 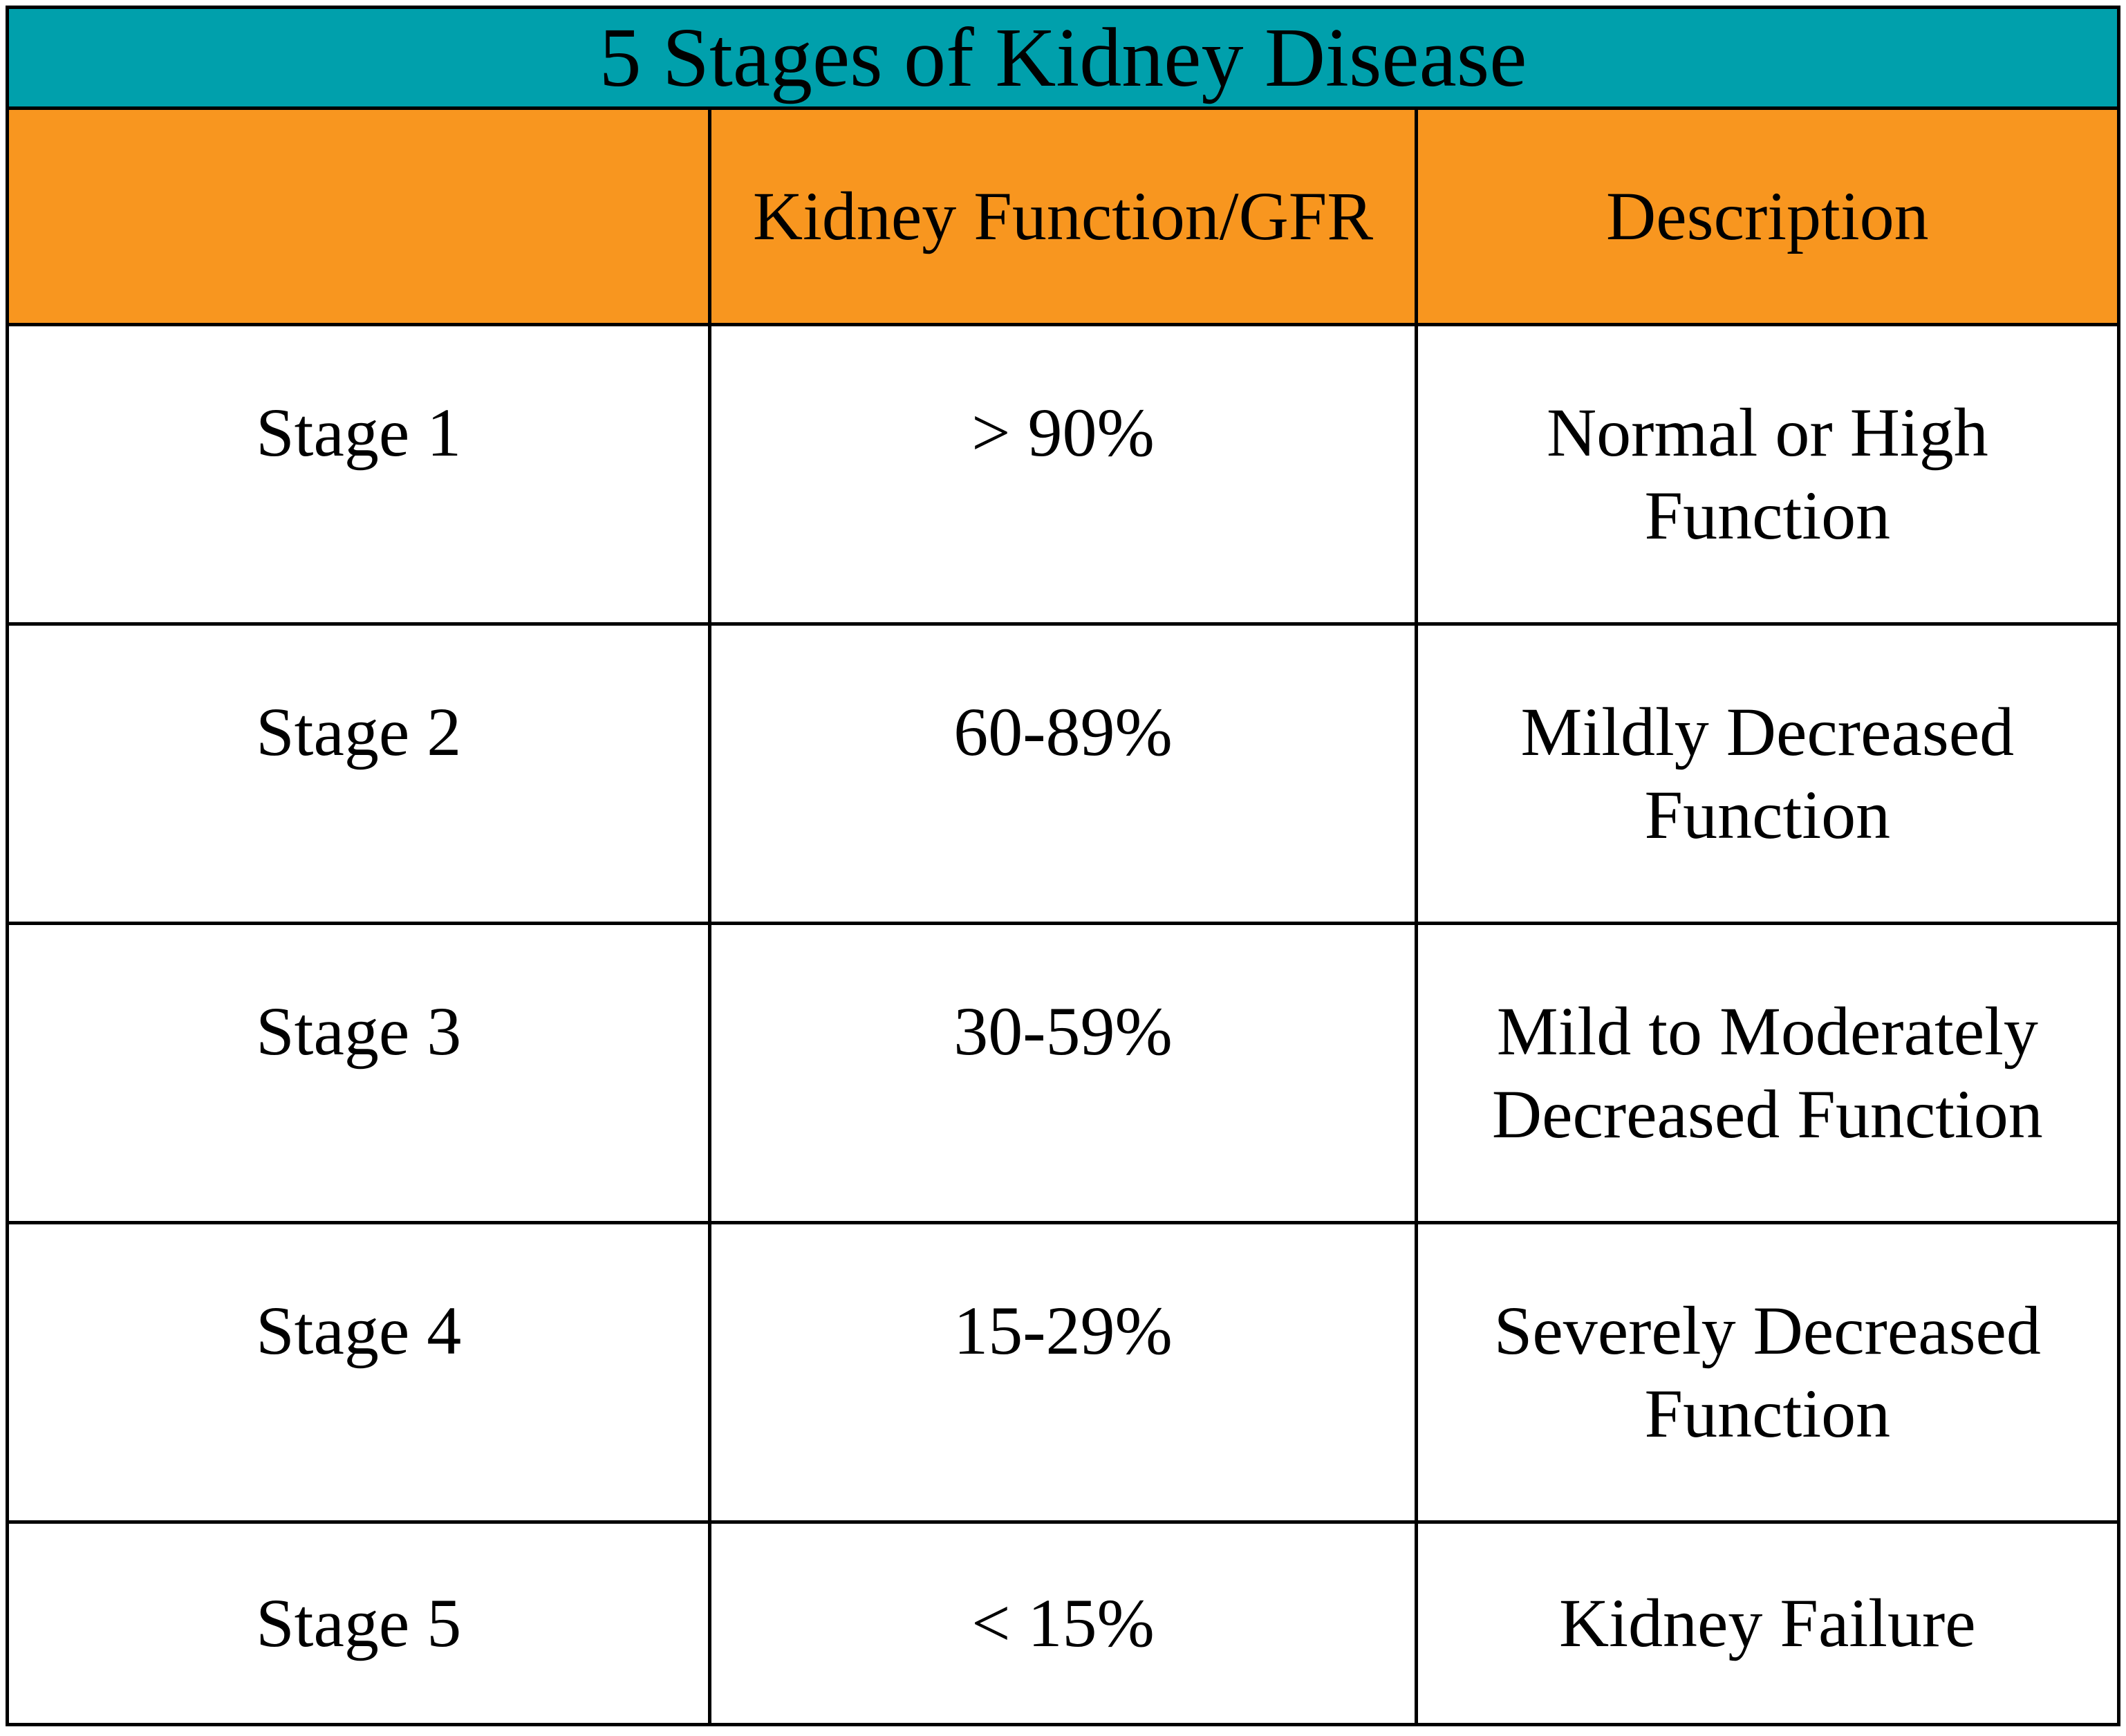 I want to click on description-cell: Mild to Moderately Decreased Function, so click(x=1767, y=1073).